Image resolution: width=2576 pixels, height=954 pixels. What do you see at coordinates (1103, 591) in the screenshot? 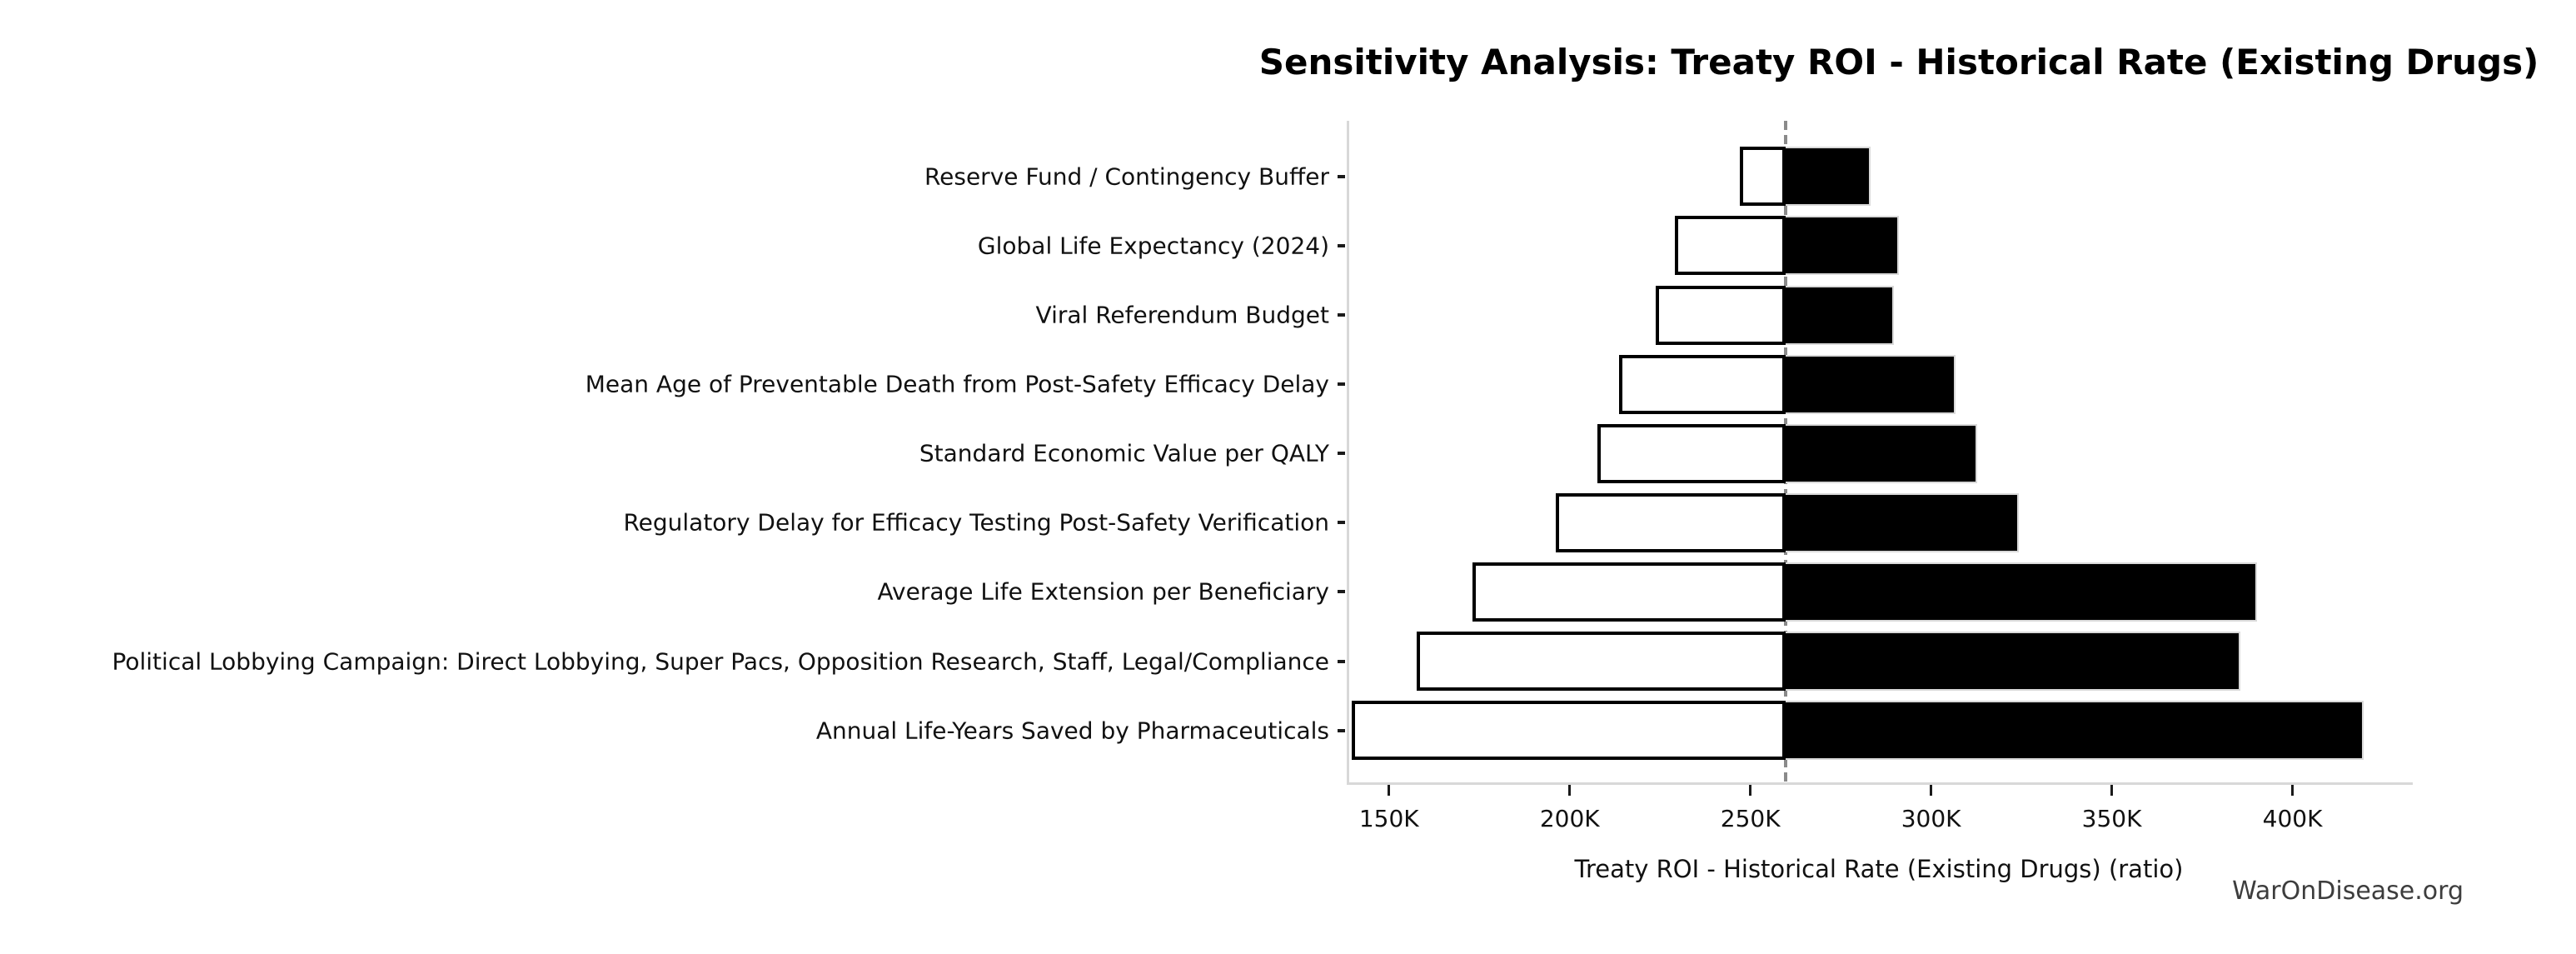
I see `y-category-label: Average Life Extension per Beneficiary` at bounding box center [1103, 591].